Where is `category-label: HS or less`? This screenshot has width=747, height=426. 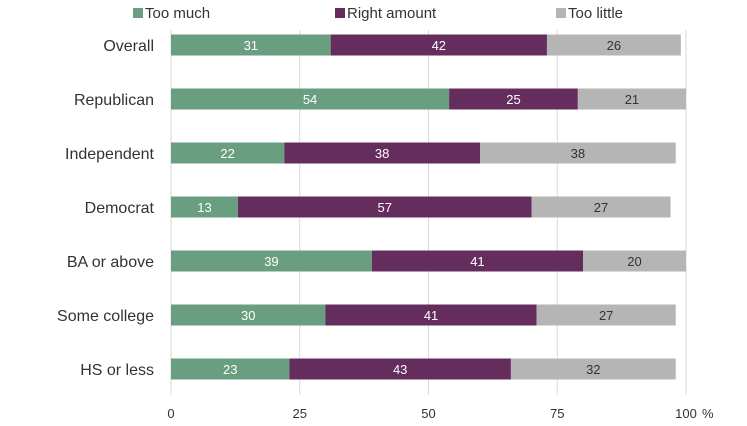 category-label: HS or less is located at coordinates (117, 370).